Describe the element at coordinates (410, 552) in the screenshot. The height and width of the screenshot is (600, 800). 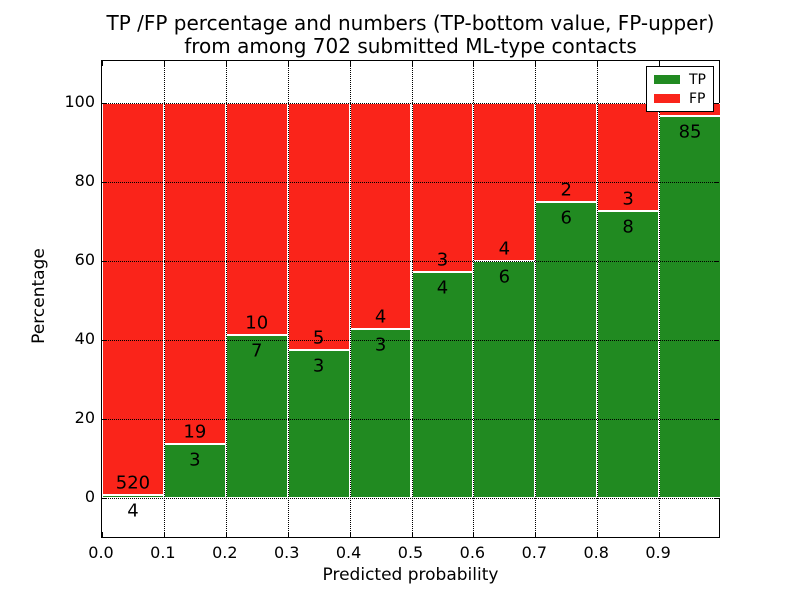
I see `x-tick-label: 0.5` at that location.